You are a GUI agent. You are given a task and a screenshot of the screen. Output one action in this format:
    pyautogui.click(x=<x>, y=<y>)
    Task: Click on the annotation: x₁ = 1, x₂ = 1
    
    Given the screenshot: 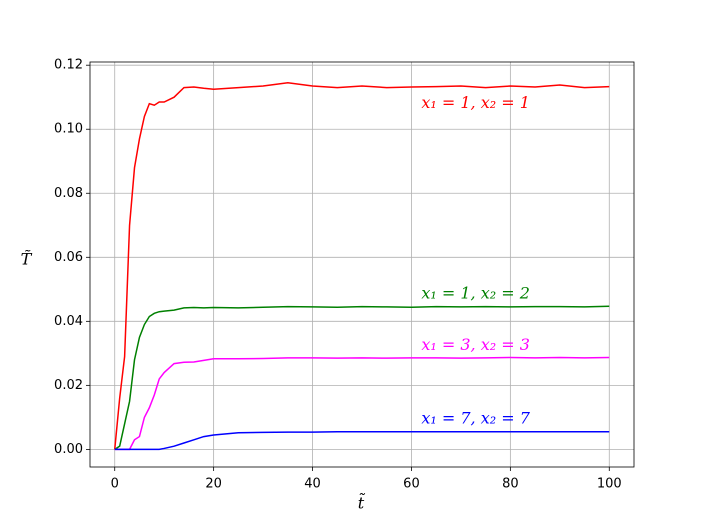 What is the action you would take?
    pyautogui.click(x=475, y=102)
    